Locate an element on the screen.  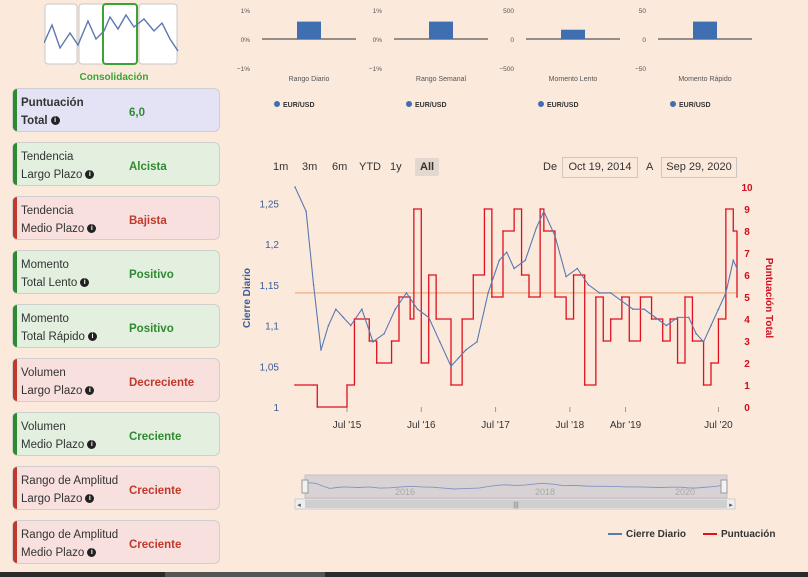
scrollbar-grip-icon: ||| is located at coordinates (516, 505).